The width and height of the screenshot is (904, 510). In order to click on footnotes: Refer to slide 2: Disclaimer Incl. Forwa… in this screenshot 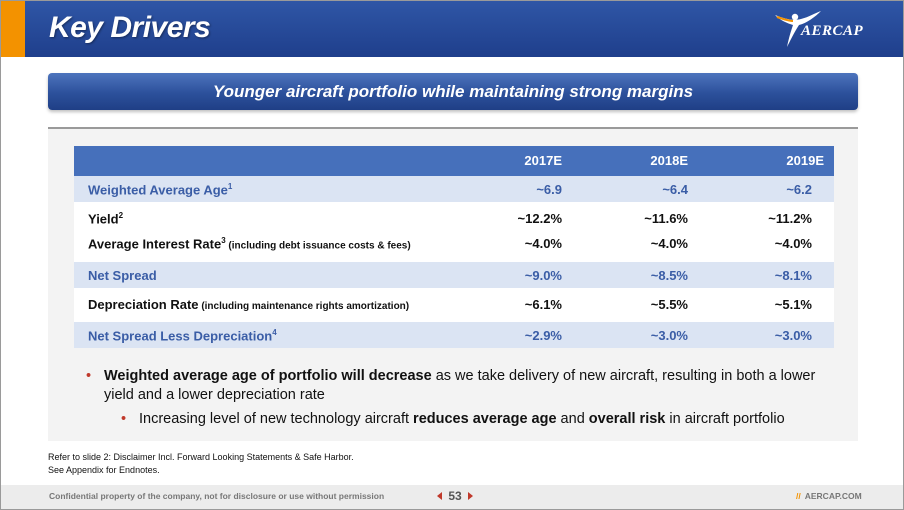, I will do `click(201, 464)`.